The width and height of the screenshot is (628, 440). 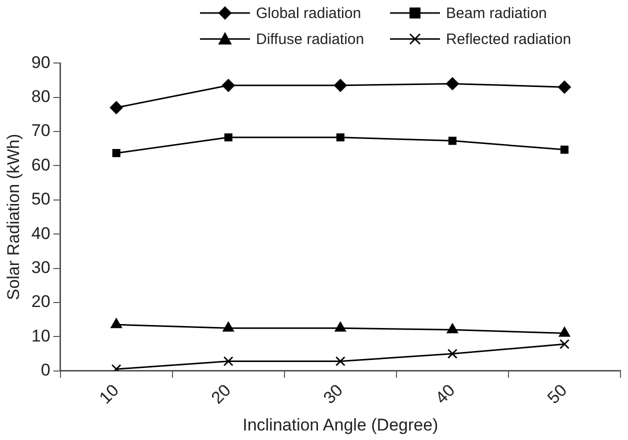 I want to click on y-axis-title: Solar Radiation (kWh), so click(x=13, y=217).